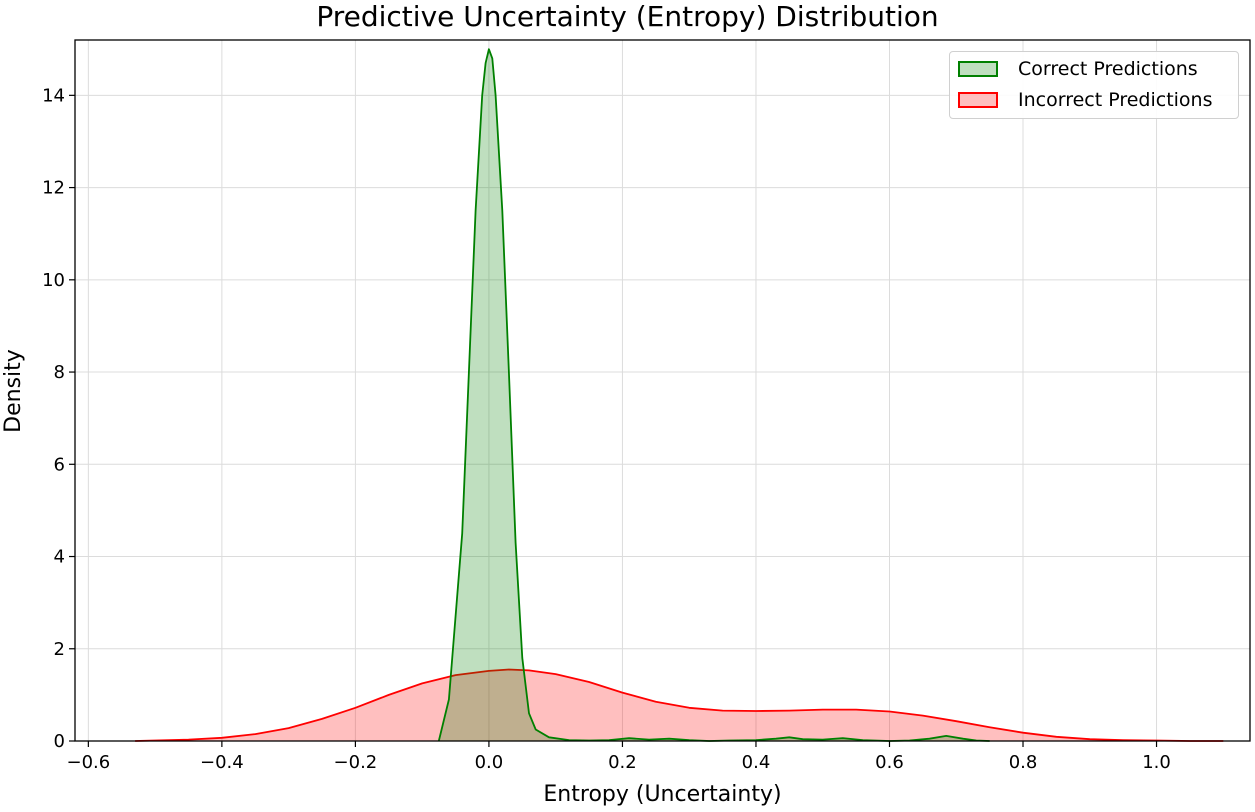 This screenshot has width=1255, height=812. I want to click on series-area-incorrect, so click(679, 705).